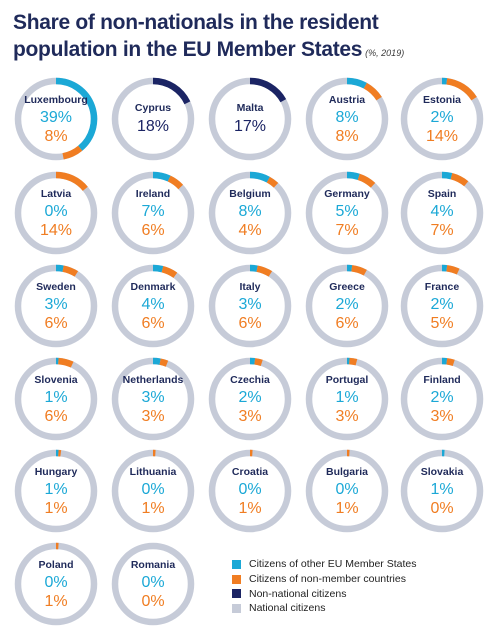 The width and height of the screenshot is (492, 627). I want to click on value-nonmember-finland: 3%, so click(441, 416).